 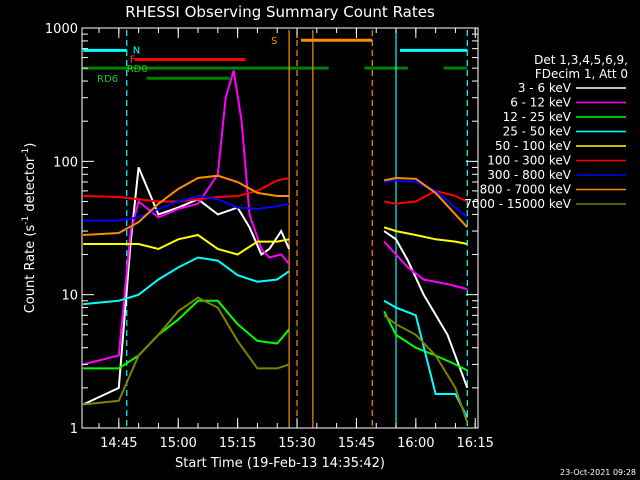 What do you see at coordinates (581, 74) in the screenshot?
I see `legend-header-line2: FDecim 1, Att 0` at bounding box center [581, 74].